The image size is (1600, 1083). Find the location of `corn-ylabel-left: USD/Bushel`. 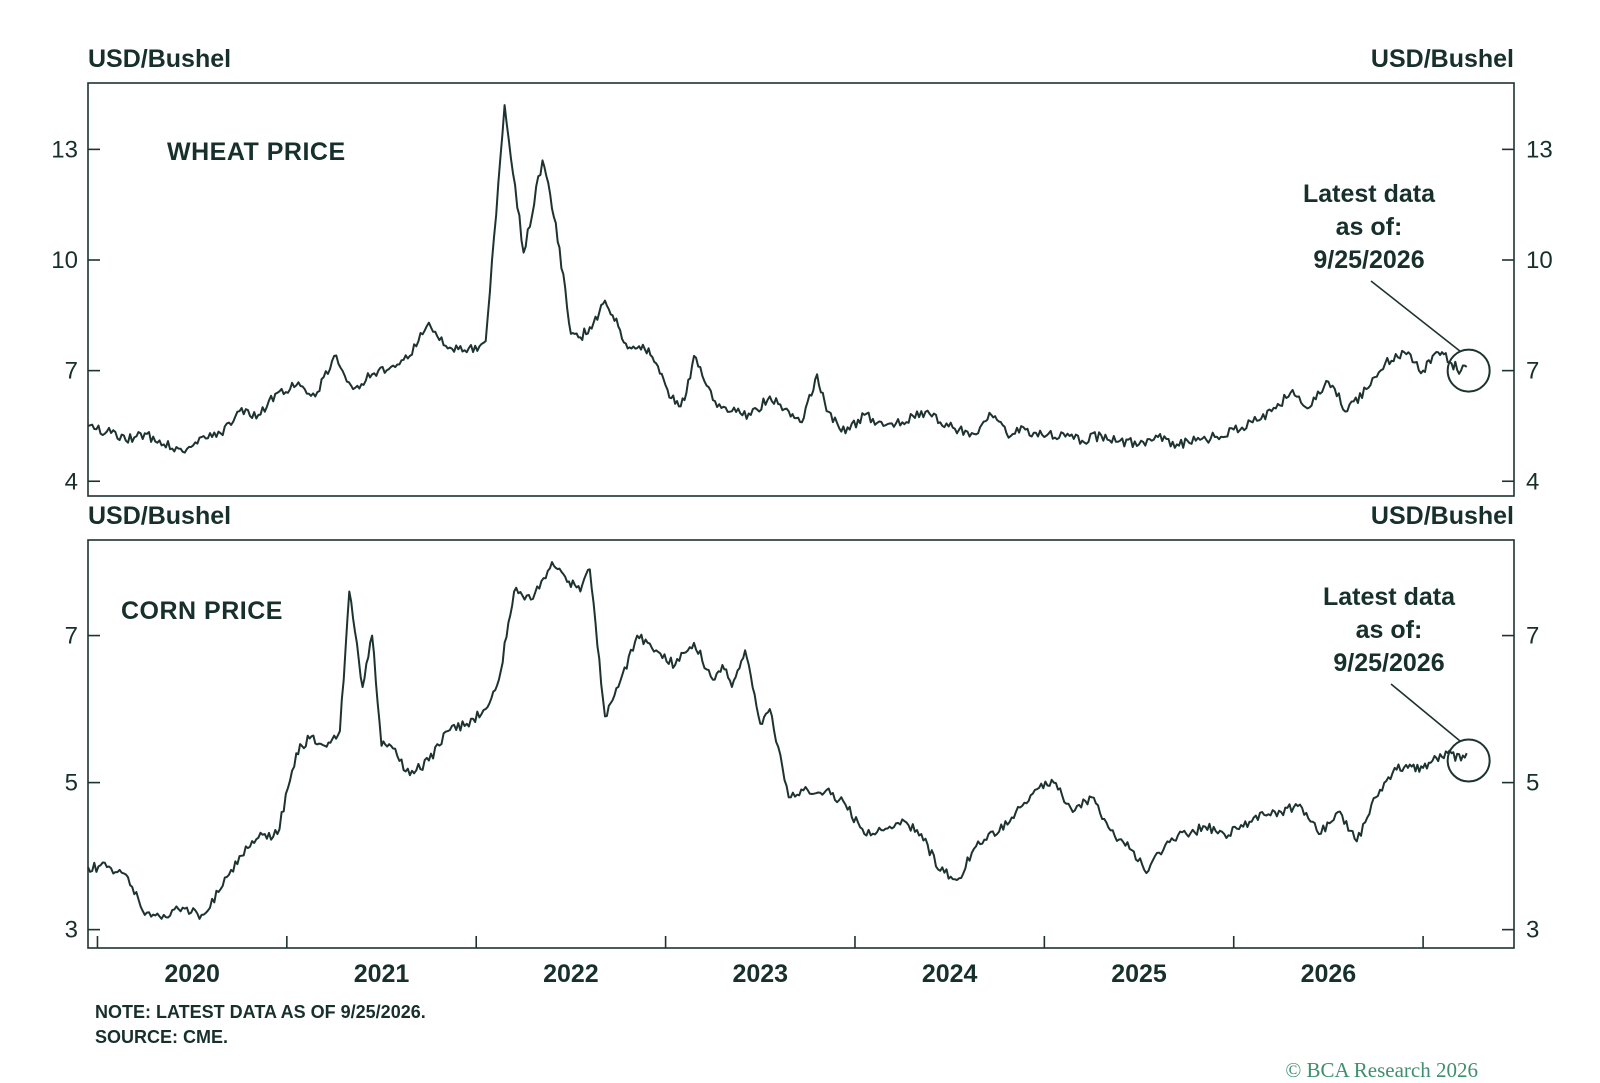

corn-ylabel-left: USD/Bushel is located at coordinates (159, 516).